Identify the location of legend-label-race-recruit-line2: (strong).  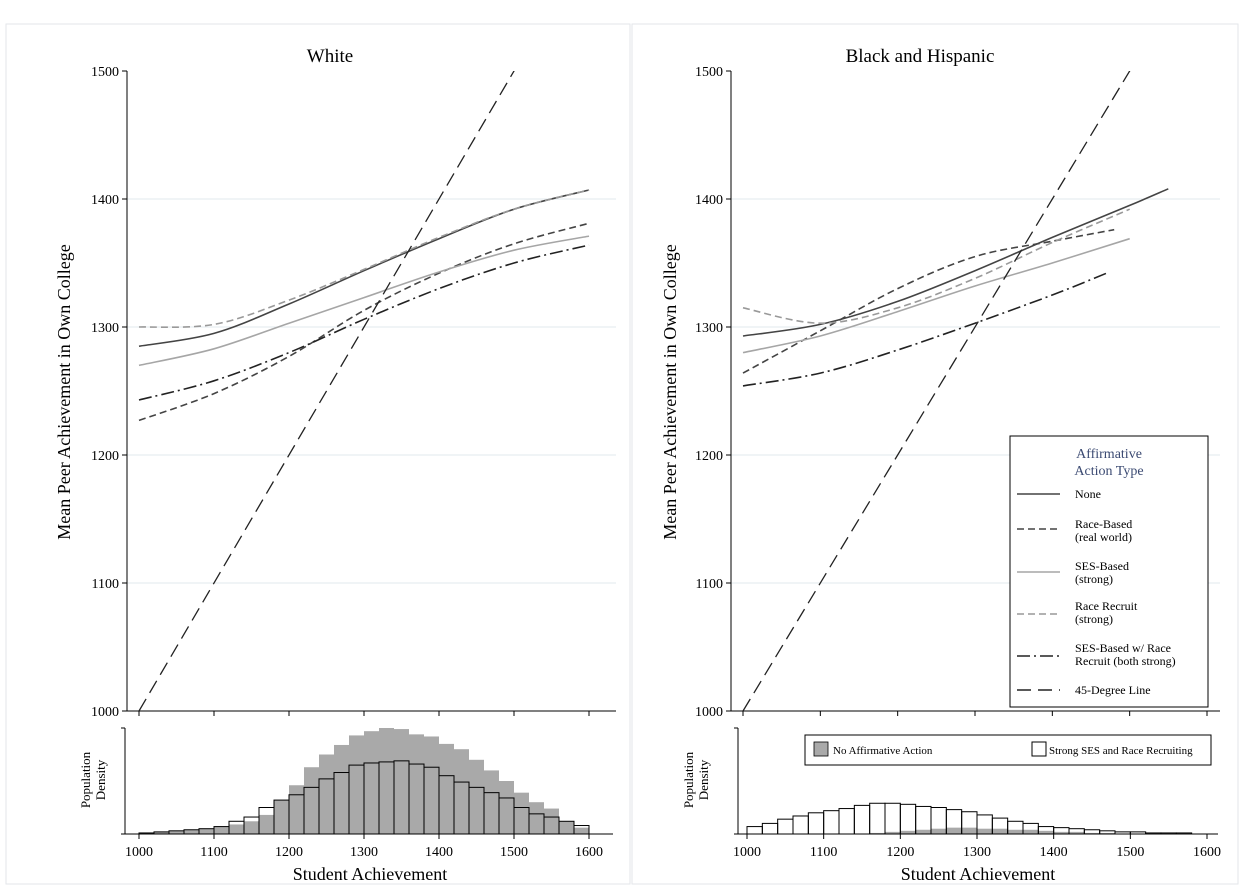
(1094, 619).